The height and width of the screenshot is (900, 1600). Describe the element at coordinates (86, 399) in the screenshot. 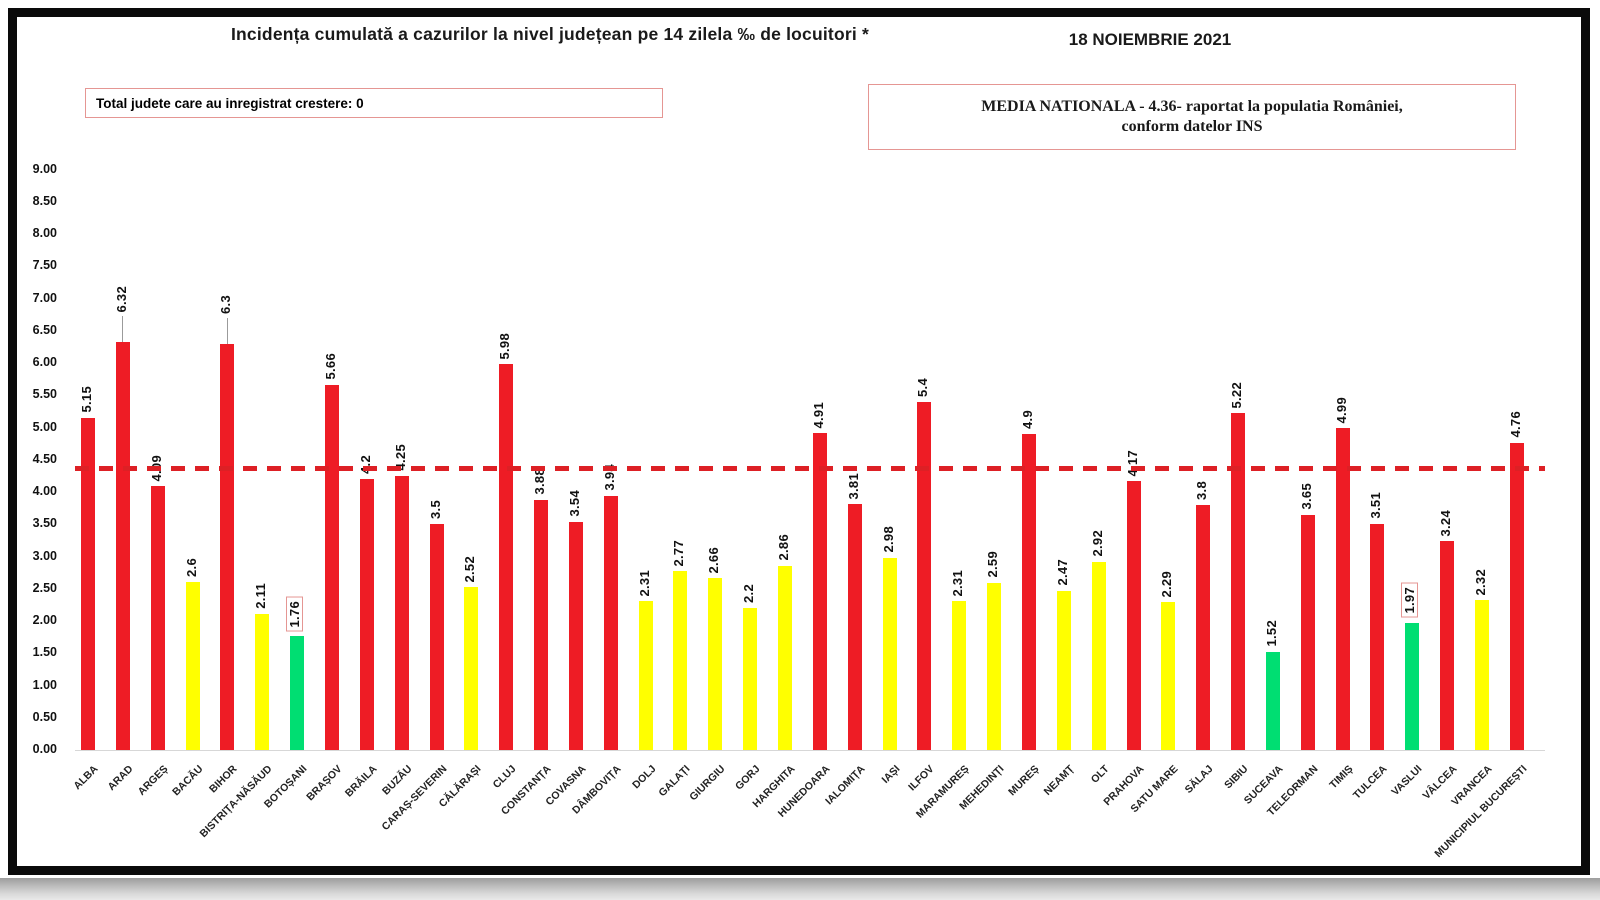

I see `bar-value-label: 5.15` at that location.